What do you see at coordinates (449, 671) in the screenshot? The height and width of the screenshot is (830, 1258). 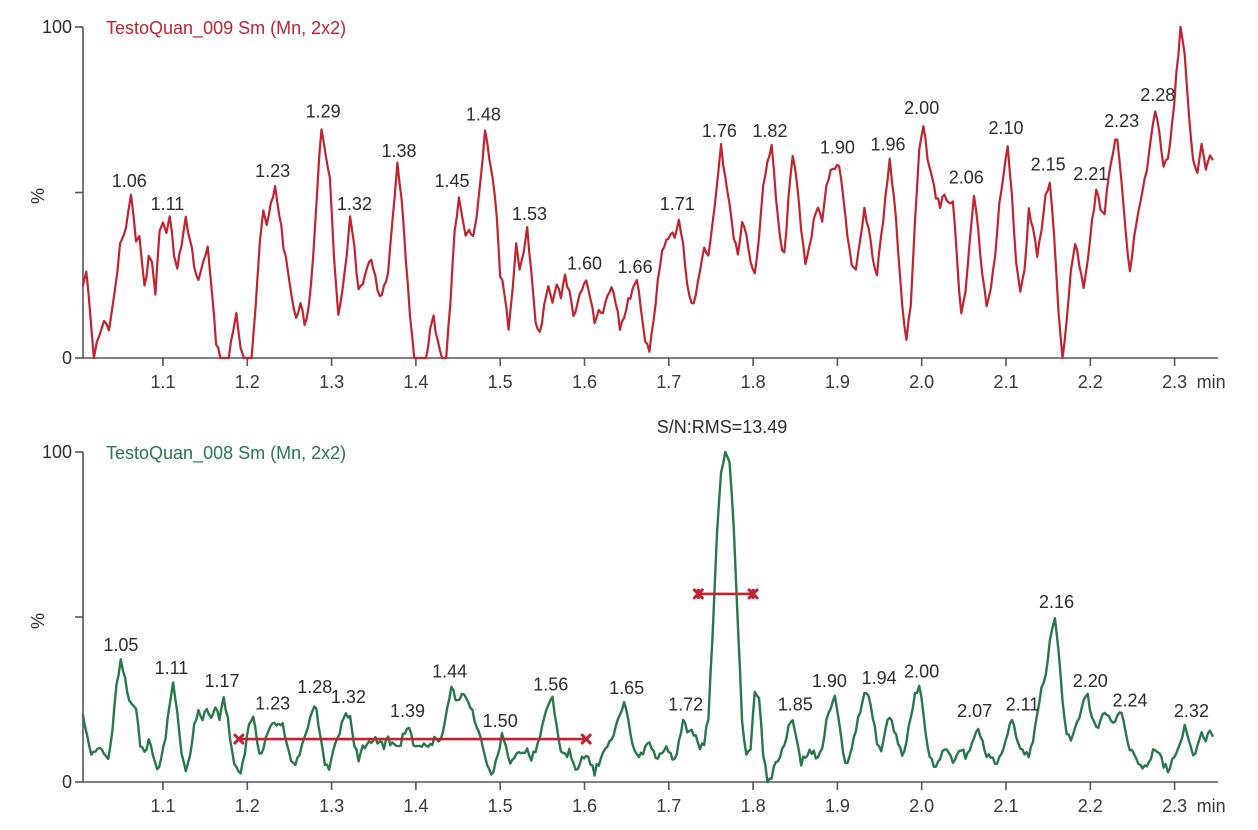 I see `peak-label: 1.44` at bounding box center [449, 671].